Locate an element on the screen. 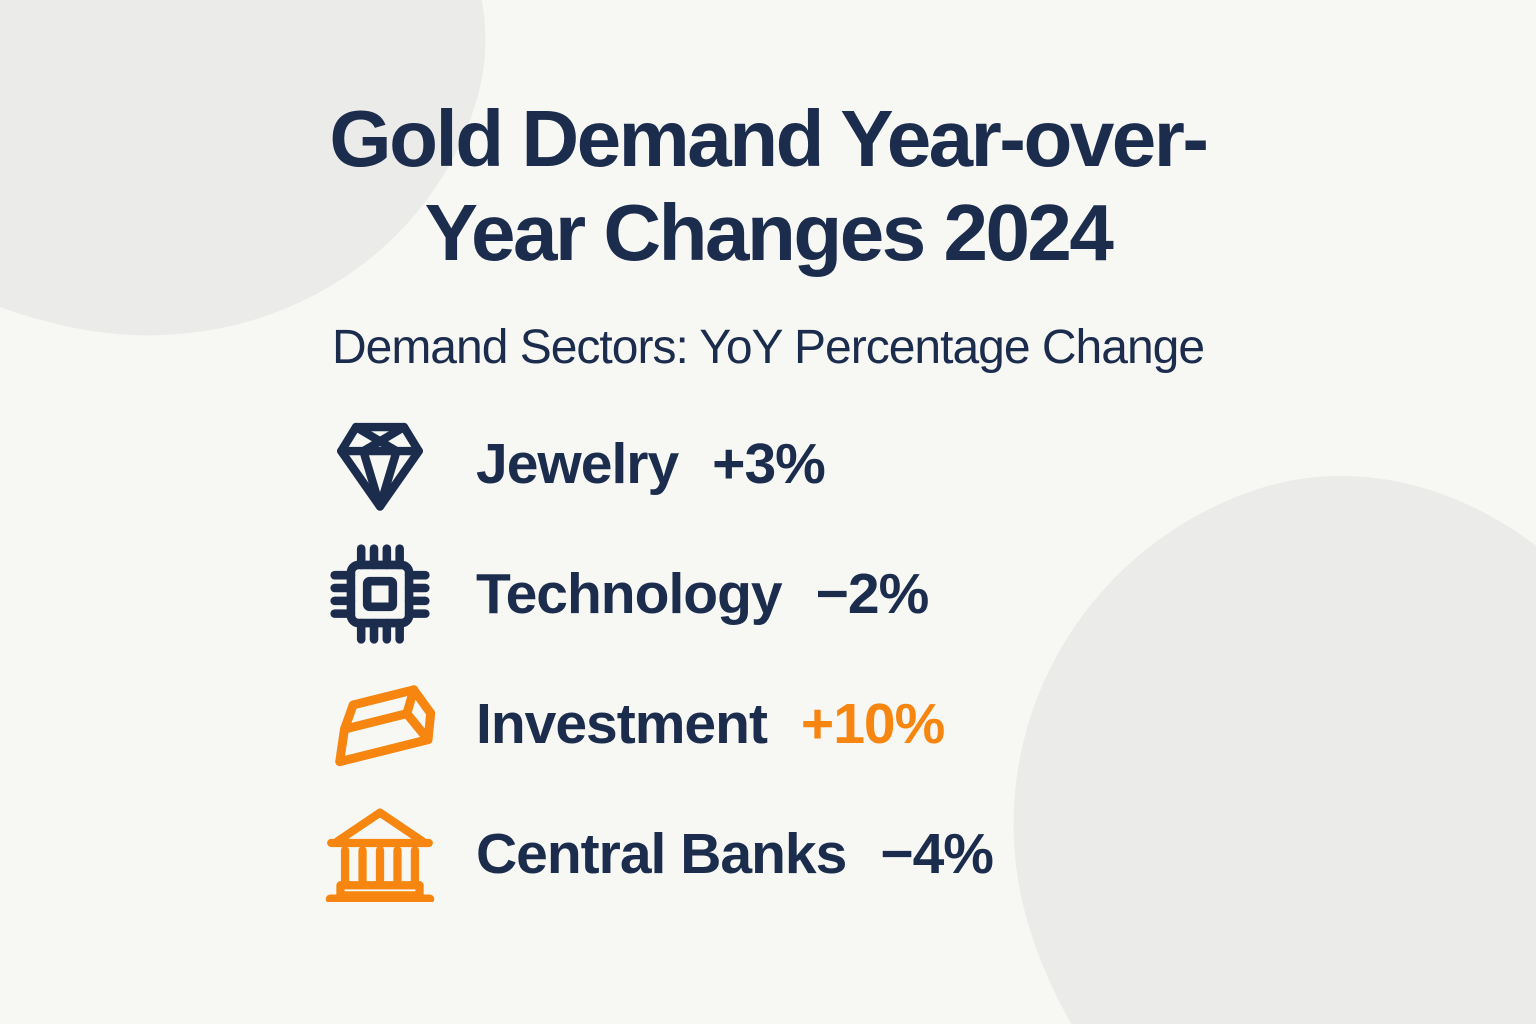 The height and width of the screenshot is (1024, 1536). sector-label: Technology is located at coordinates (629, 594).